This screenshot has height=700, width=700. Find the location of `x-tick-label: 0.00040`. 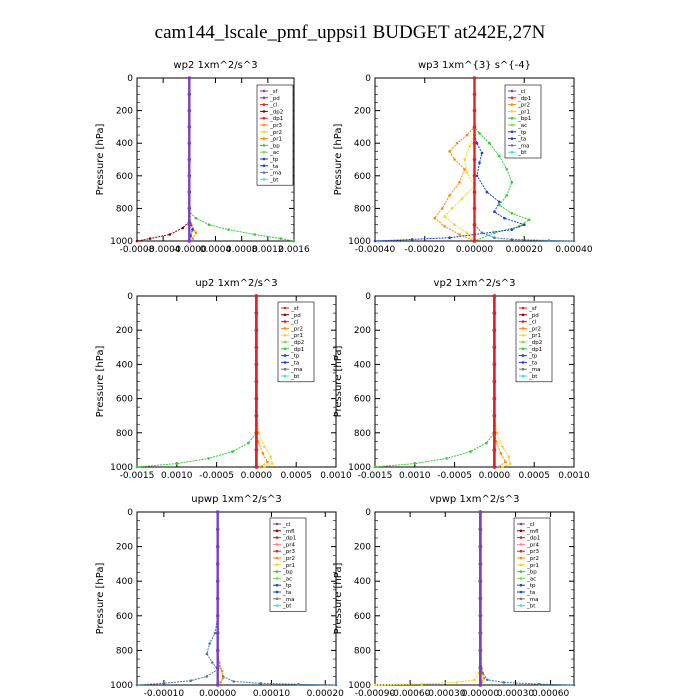

x-tick-label: 0.00040 is located at coordinates (573, 250).